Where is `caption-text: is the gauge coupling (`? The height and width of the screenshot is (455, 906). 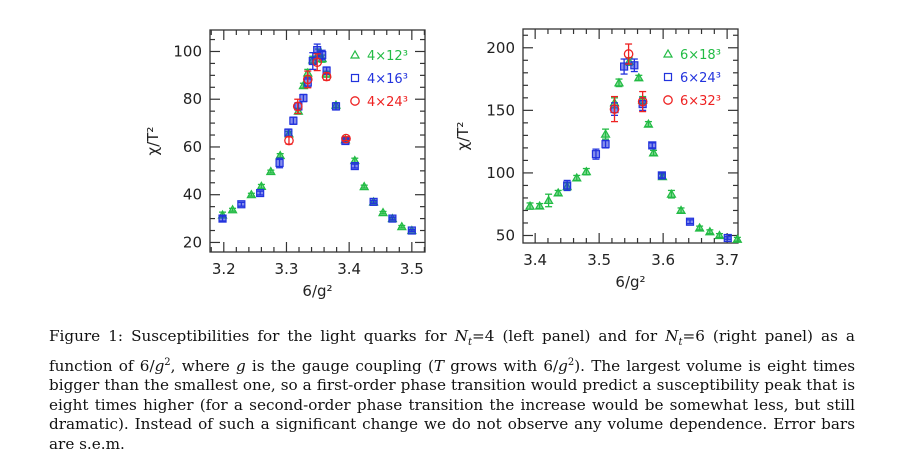 caption-text: is the gauge coupling ( is located at coordinates (339, 365).